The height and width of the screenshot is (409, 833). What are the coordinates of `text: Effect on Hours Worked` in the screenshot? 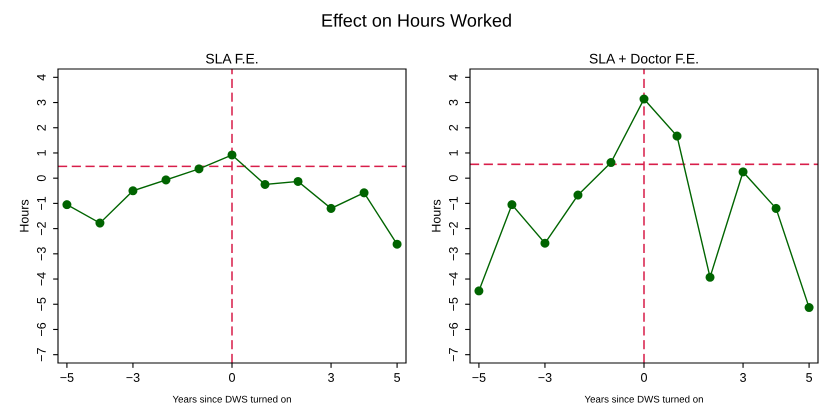 It's located at (416, 20).